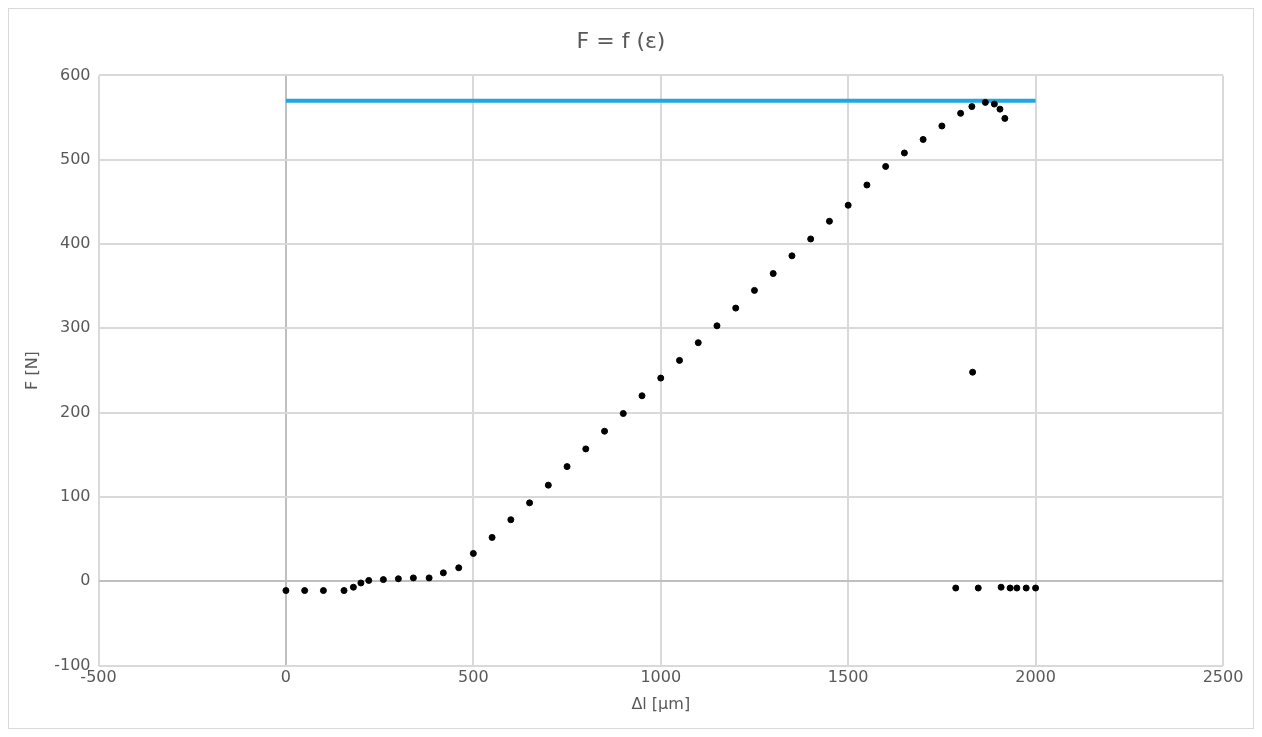 Image resolution: width=1262 pixels, height=737 pixels. What do you see at coordinates (1223, 677) in the screenshot?
I see `x-tick-label: 2500` at bounding box center [1223, 677].